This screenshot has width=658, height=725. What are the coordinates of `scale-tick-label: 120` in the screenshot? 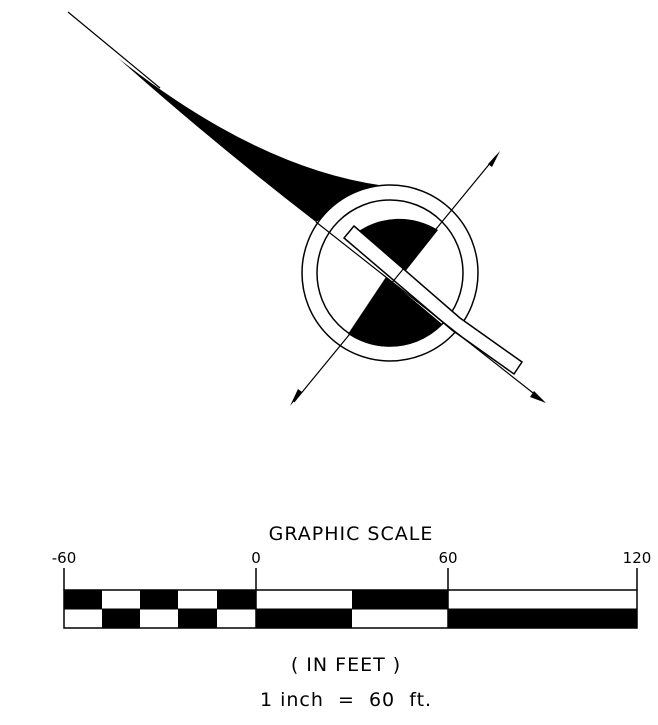 It's located at (637, 558).